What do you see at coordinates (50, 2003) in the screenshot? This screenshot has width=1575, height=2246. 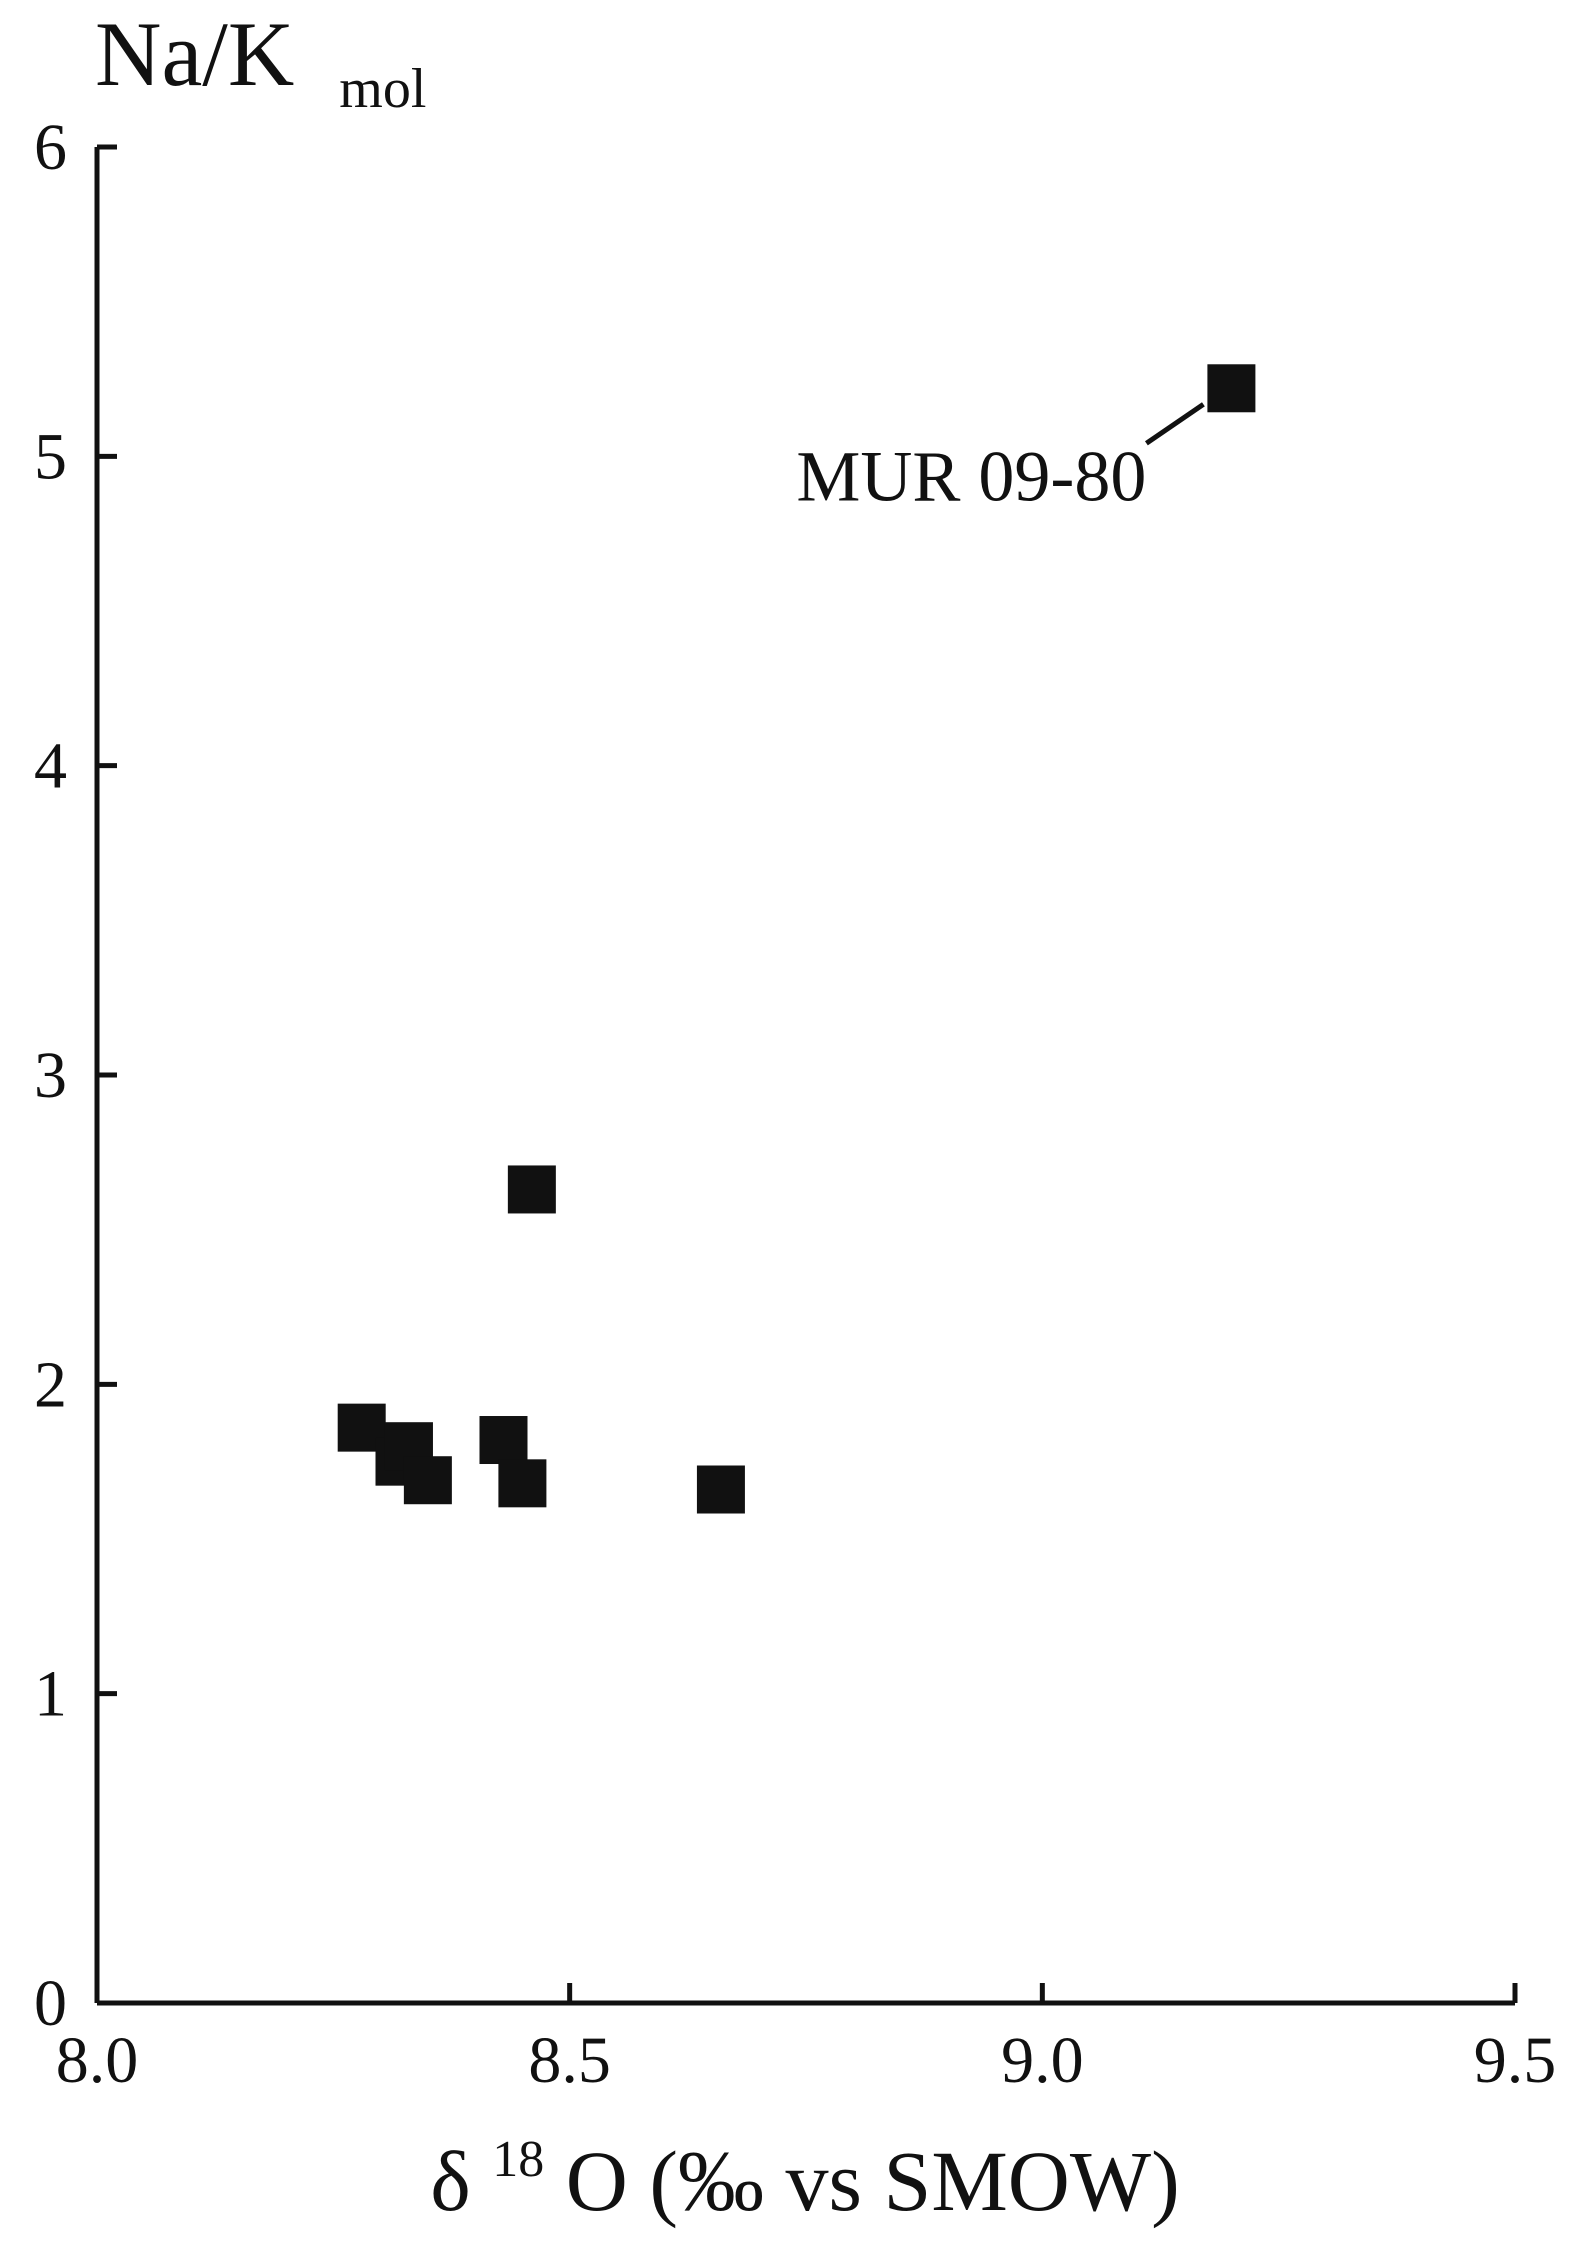 I see `y-tick-label: 0` at bounding box center [50, 2003].